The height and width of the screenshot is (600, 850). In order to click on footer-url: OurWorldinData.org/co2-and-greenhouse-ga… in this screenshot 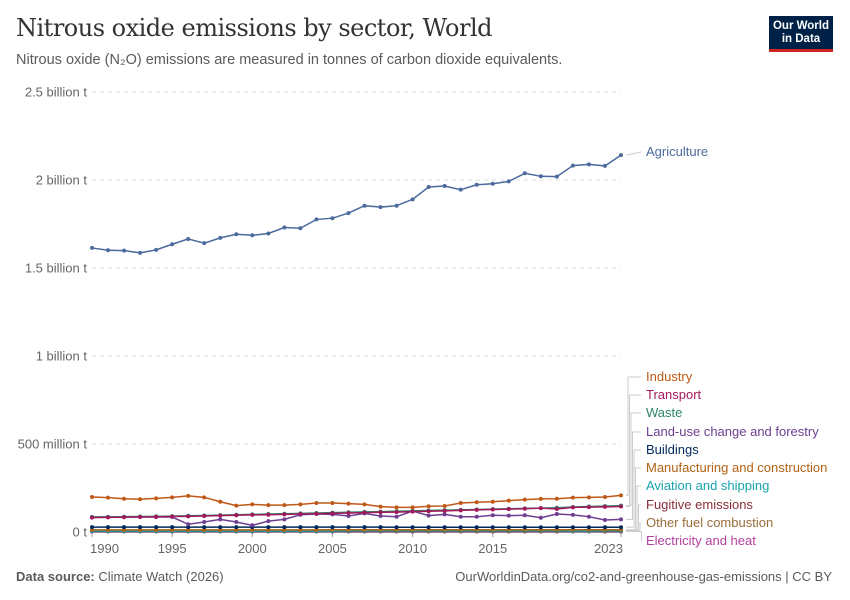, I will do `click(643, 576)`.